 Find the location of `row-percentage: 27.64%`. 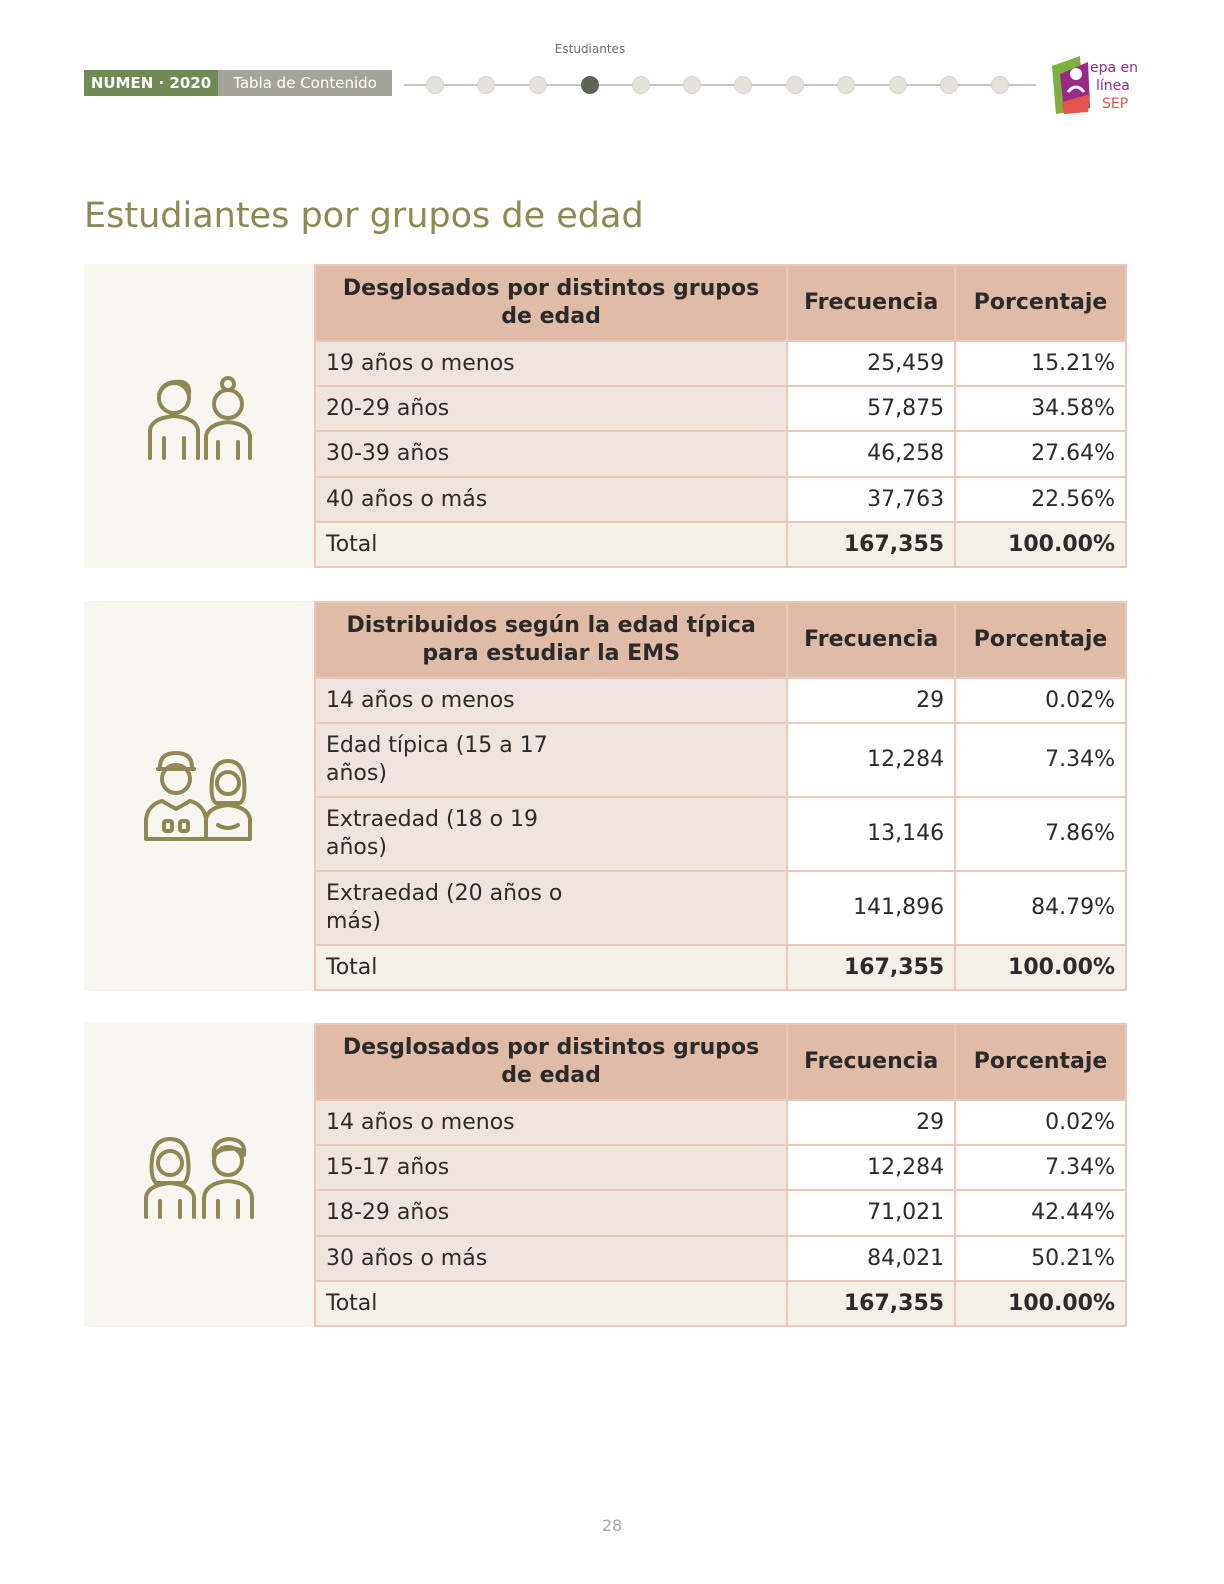

row-percentage: 27.64% is located at coordinates (1040, 454).